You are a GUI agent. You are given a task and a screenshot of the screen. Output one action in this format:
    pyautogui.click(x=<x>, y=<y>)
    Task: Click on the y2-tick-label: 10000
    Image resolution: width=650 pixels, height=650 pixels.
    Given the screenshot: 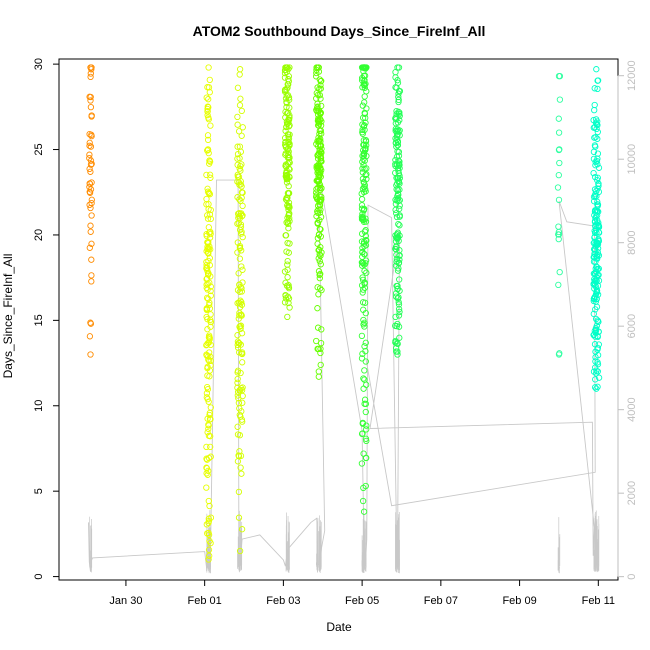 What is the action you would take?
    pyautogui.click(x=632, y=159)
    